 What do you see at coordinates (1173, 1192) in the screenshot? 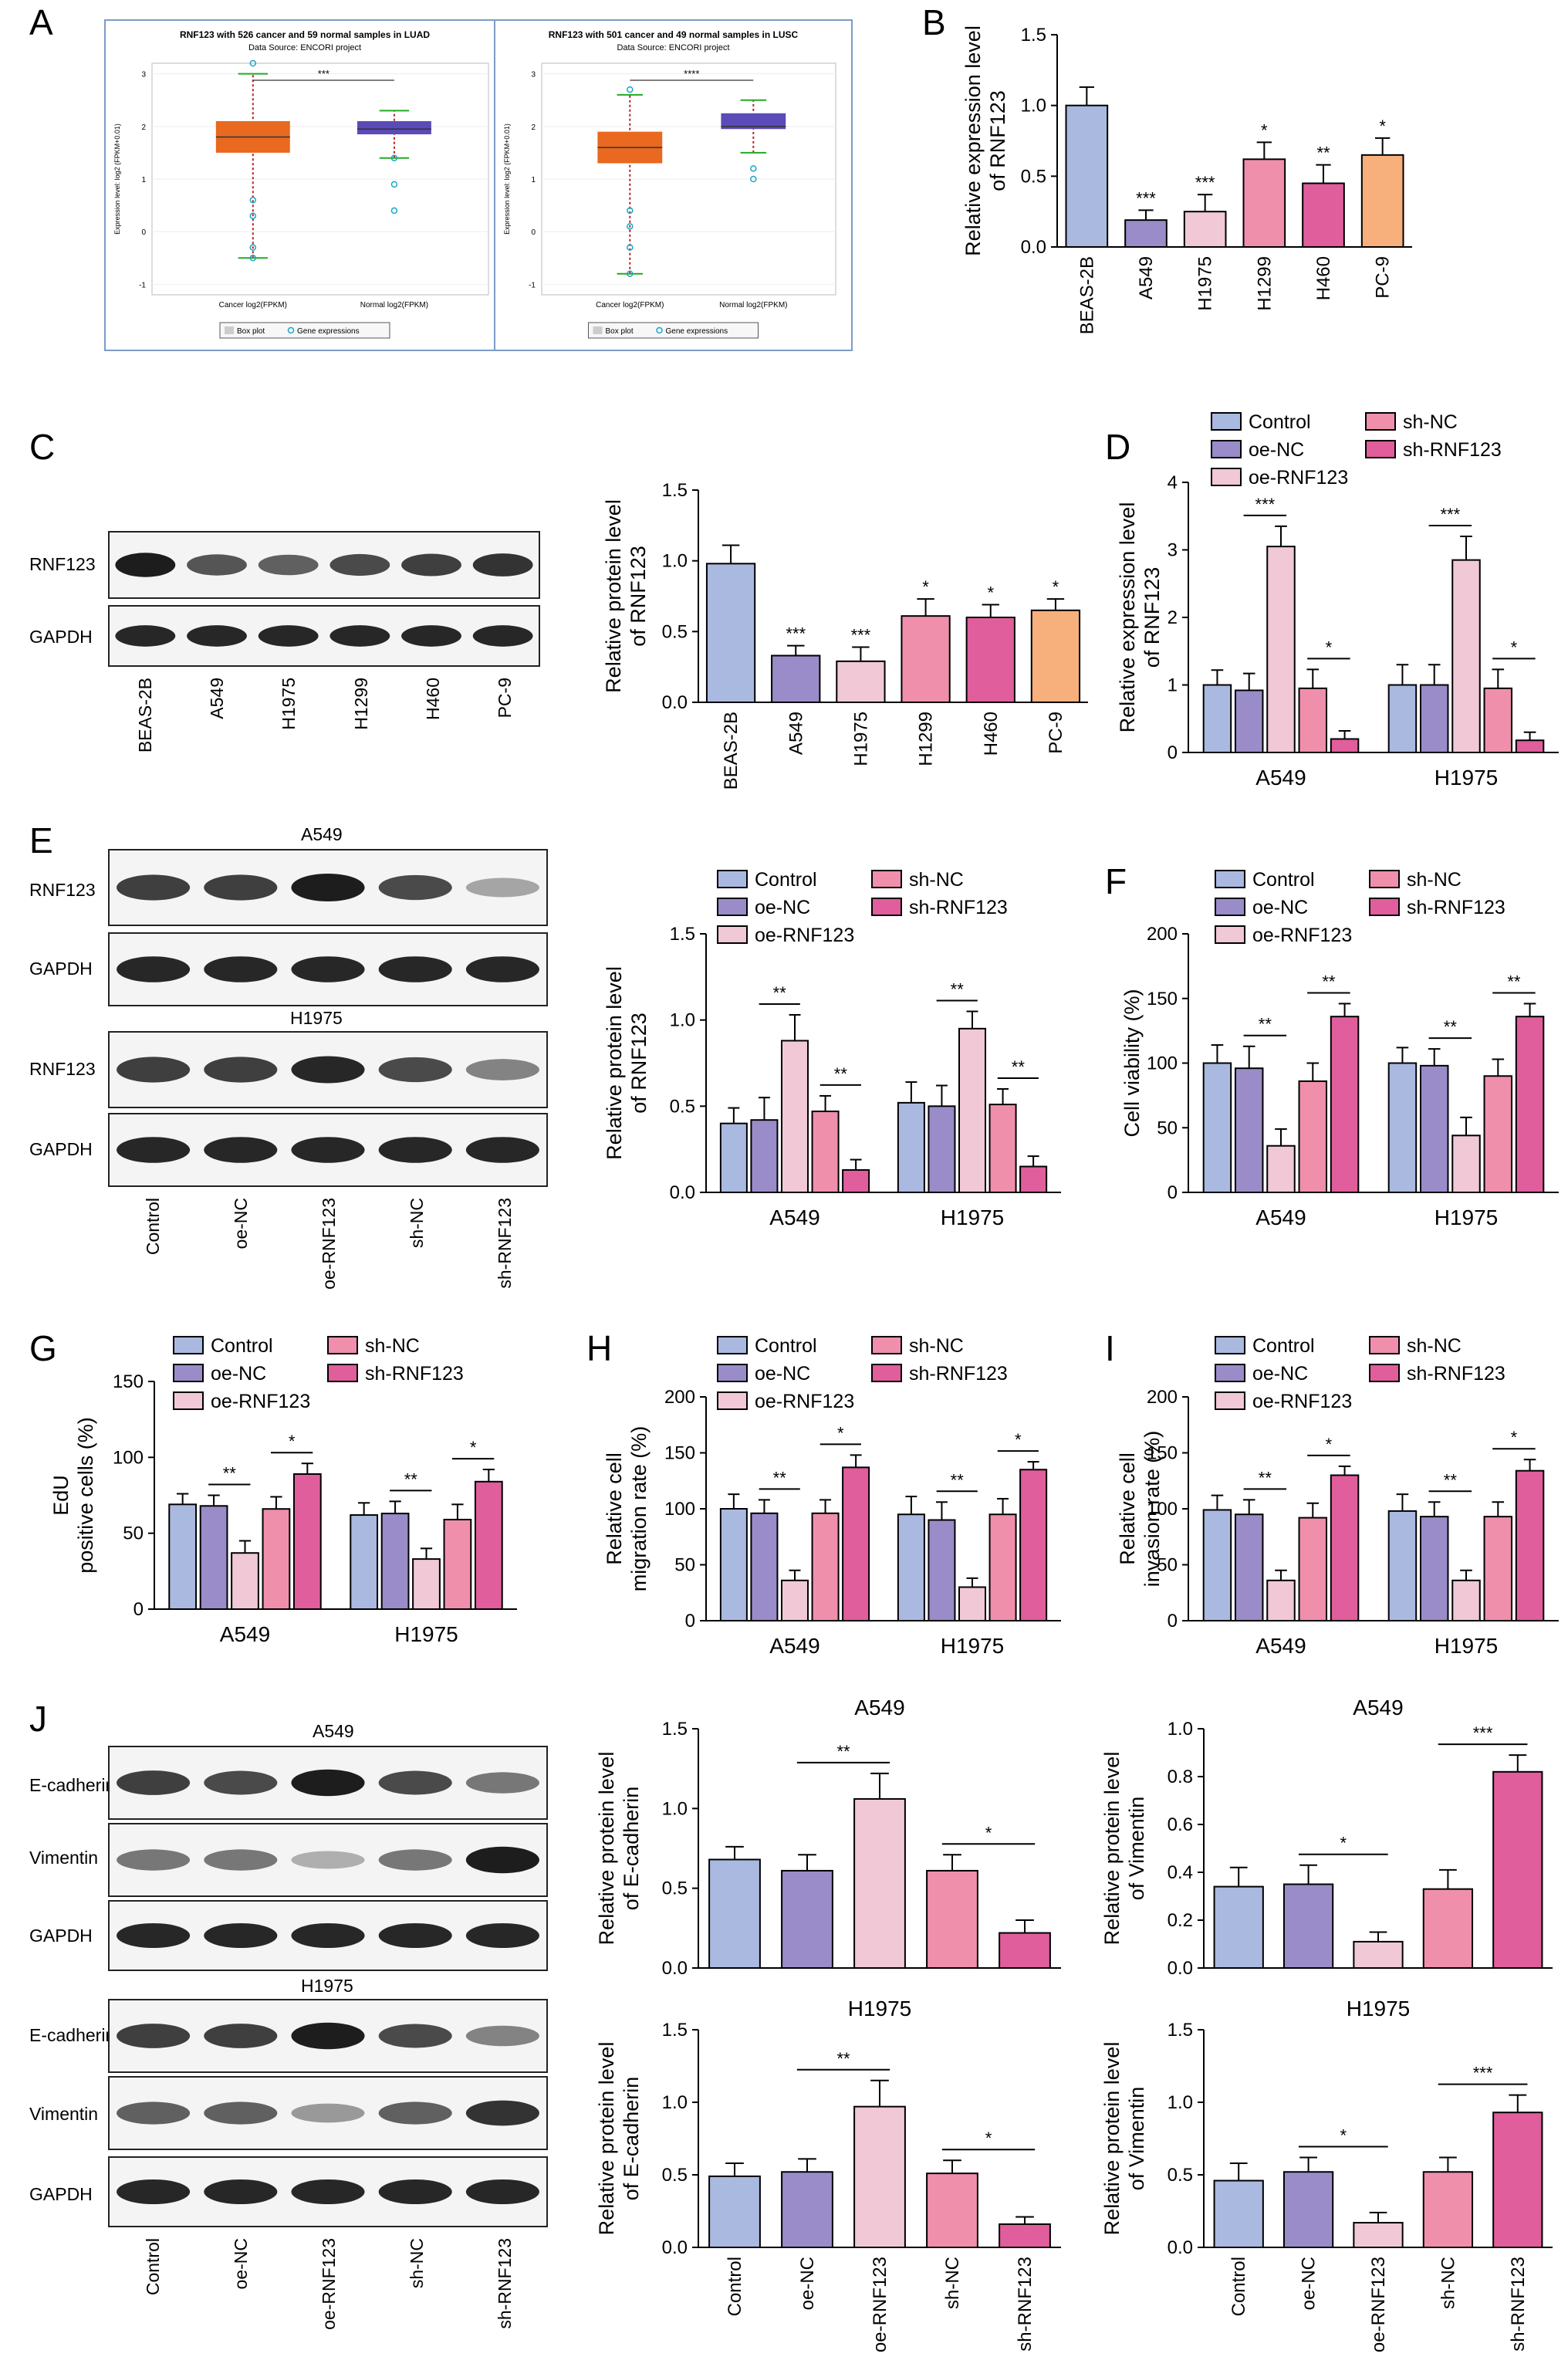
I see `y-tick-label: 0` at bounding box center [1173, 1192].